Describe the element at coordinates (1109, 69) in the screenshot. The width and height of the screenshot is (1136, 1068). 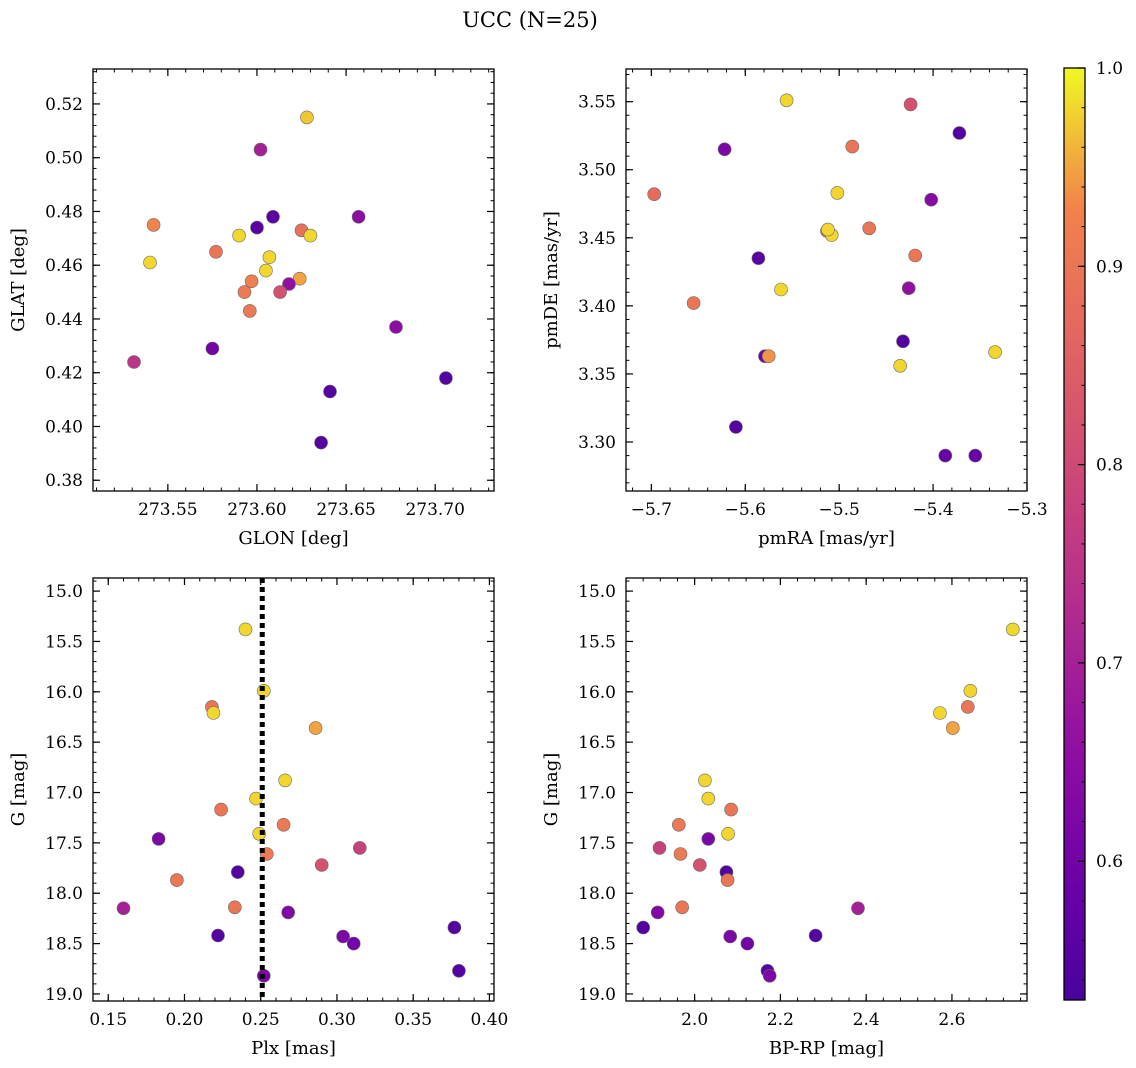
I see `colorbar-tick-label: 1.0` at that location.